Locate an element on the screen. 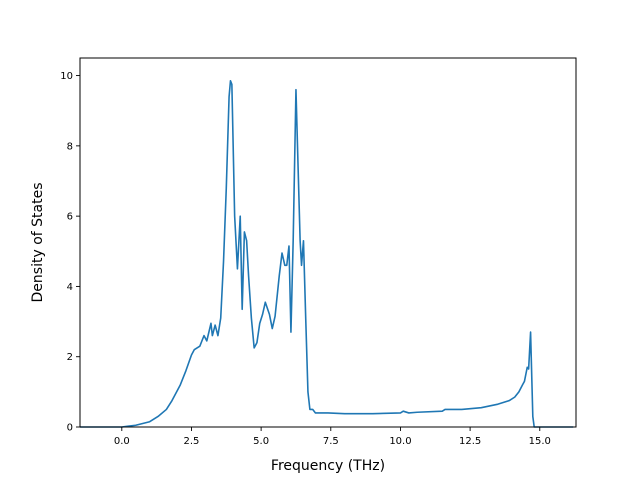 The image size is (640, 480). x-tick-label: 7.5 is located at coordinates (331, 441).